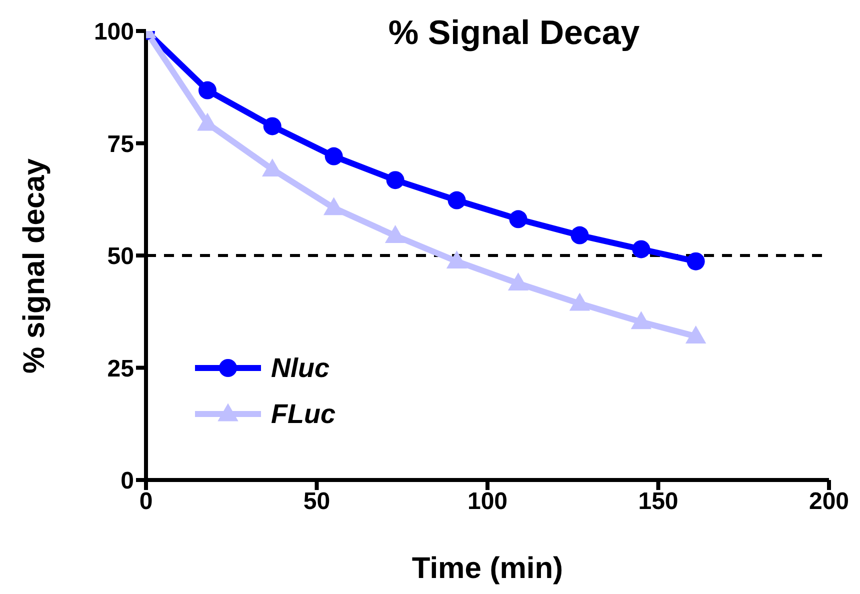  I want to click on x-tick-label: 200, so click(829, 502).